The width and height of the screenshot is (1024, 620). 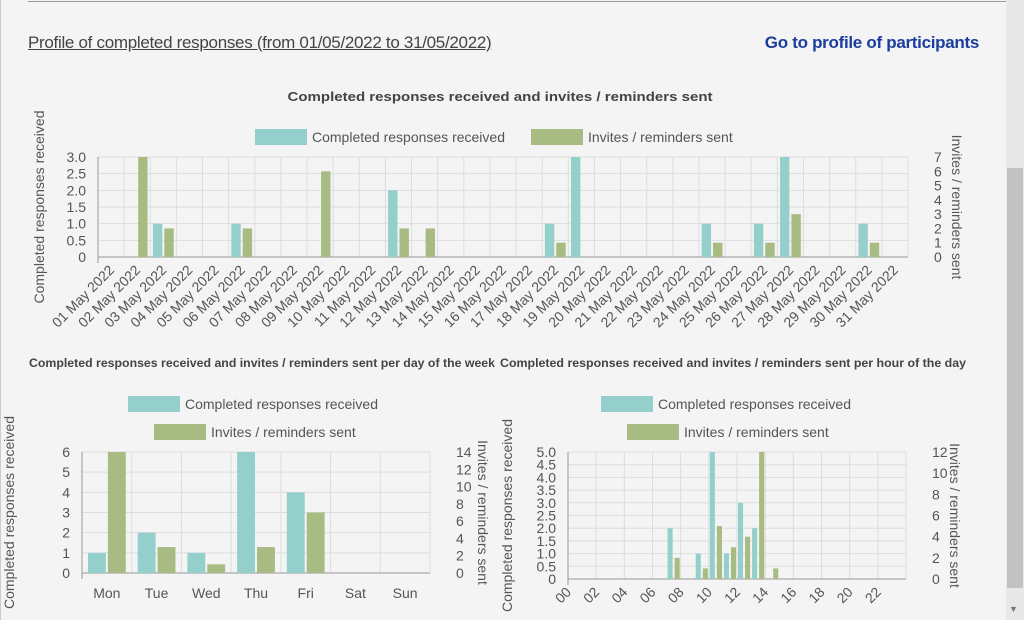 I want to click on x-tick-label: Wed, so click(x=206, y=593).